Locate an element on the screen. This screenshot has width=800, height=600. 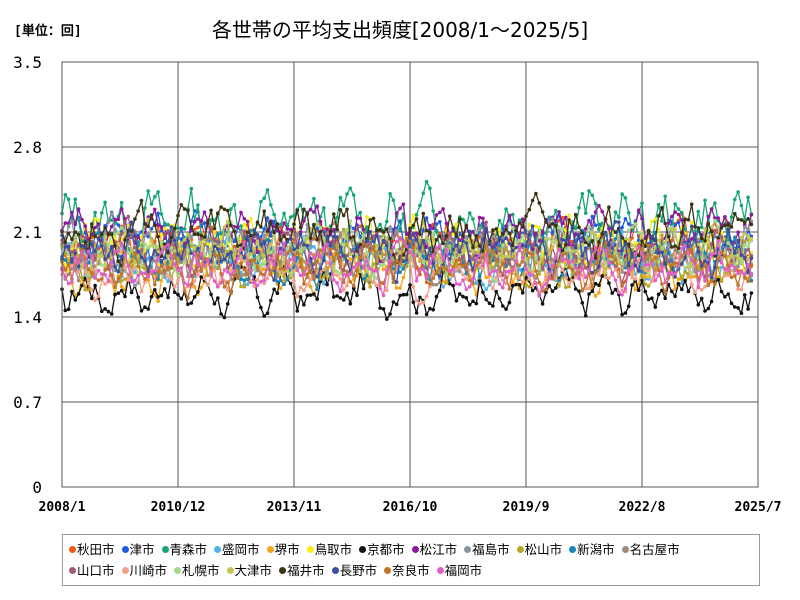
x-tick-label: 2008/1 is located at coordinates (62, 507).